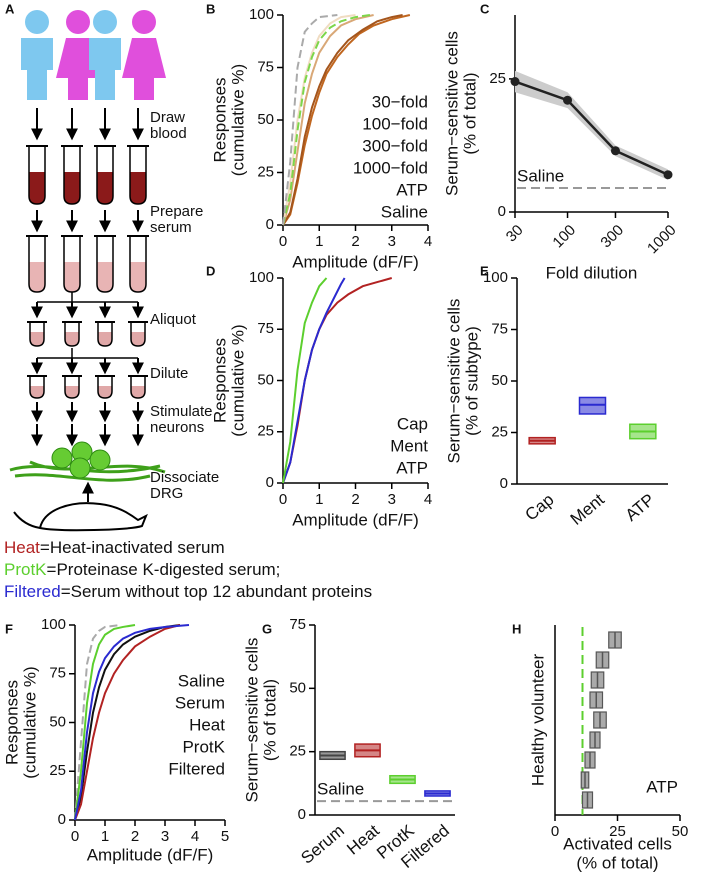  Describe the element at coordinates (400, 101) in the screenshot. I see `legend-label: 30−fold` at that location.